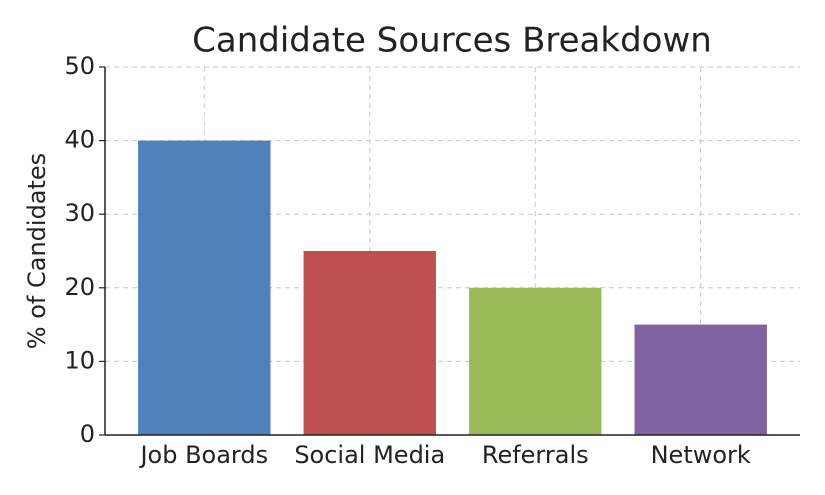 This screenshot has height=495, width=825. What do you see at coordinates (37, 251) in the screenshot?
I see `y-axis-label: % of Candidates` at bounding box center [37, 251].